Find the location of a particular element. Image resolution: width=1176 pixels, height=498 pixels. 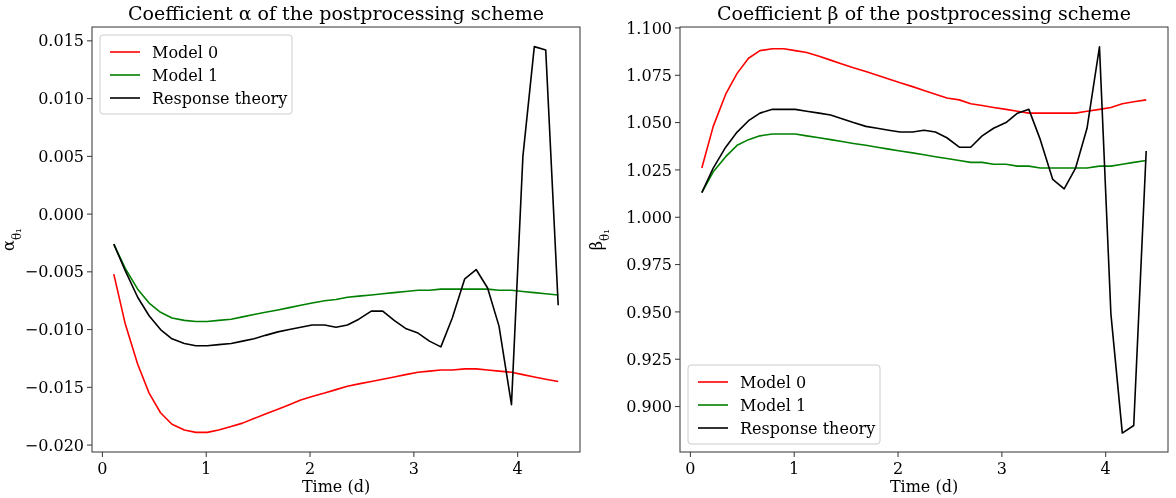

y-tick-label: 1.075 is located at coordinates (649, 75).